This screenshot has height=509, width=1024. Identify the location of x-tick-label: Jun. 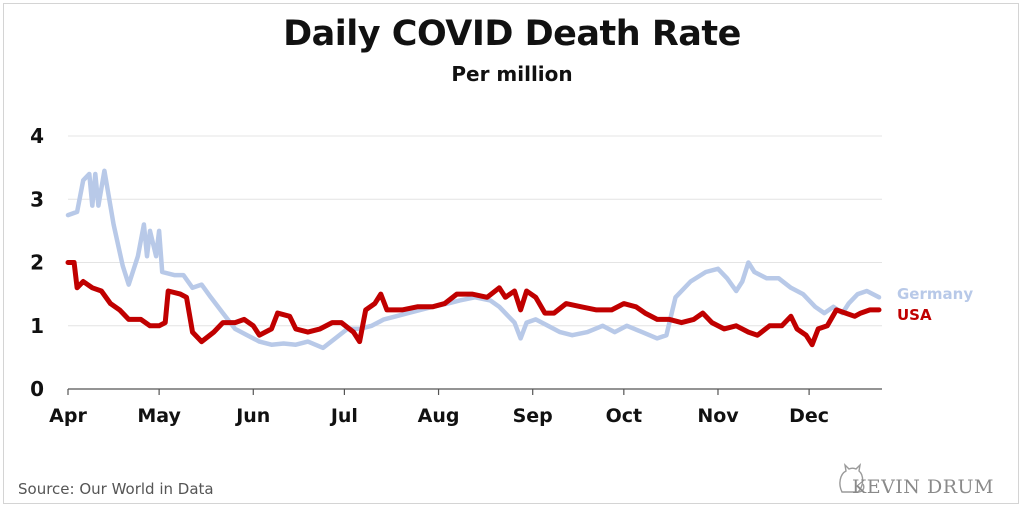
(252, 416).